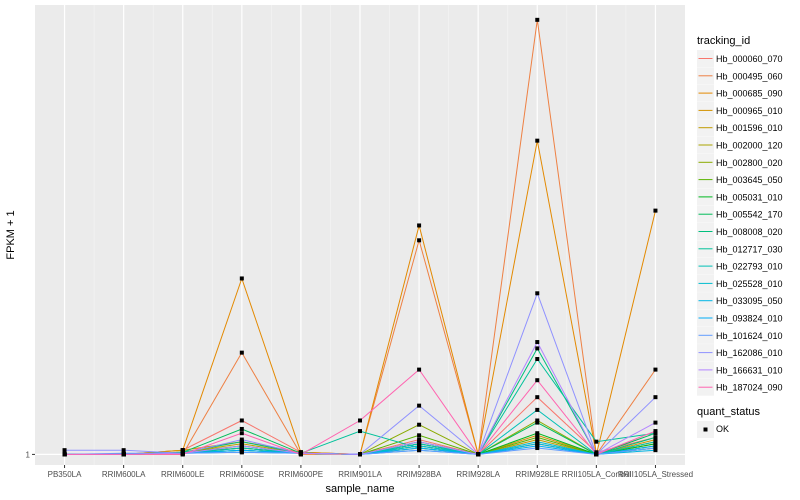 Image resolution: width=800 pixels, height=500 pixels. What do you see at coordinates (124, 474) in the screenshot?
I see `x-tick-label: RRIM600LA` at bounding box center [124, 474].